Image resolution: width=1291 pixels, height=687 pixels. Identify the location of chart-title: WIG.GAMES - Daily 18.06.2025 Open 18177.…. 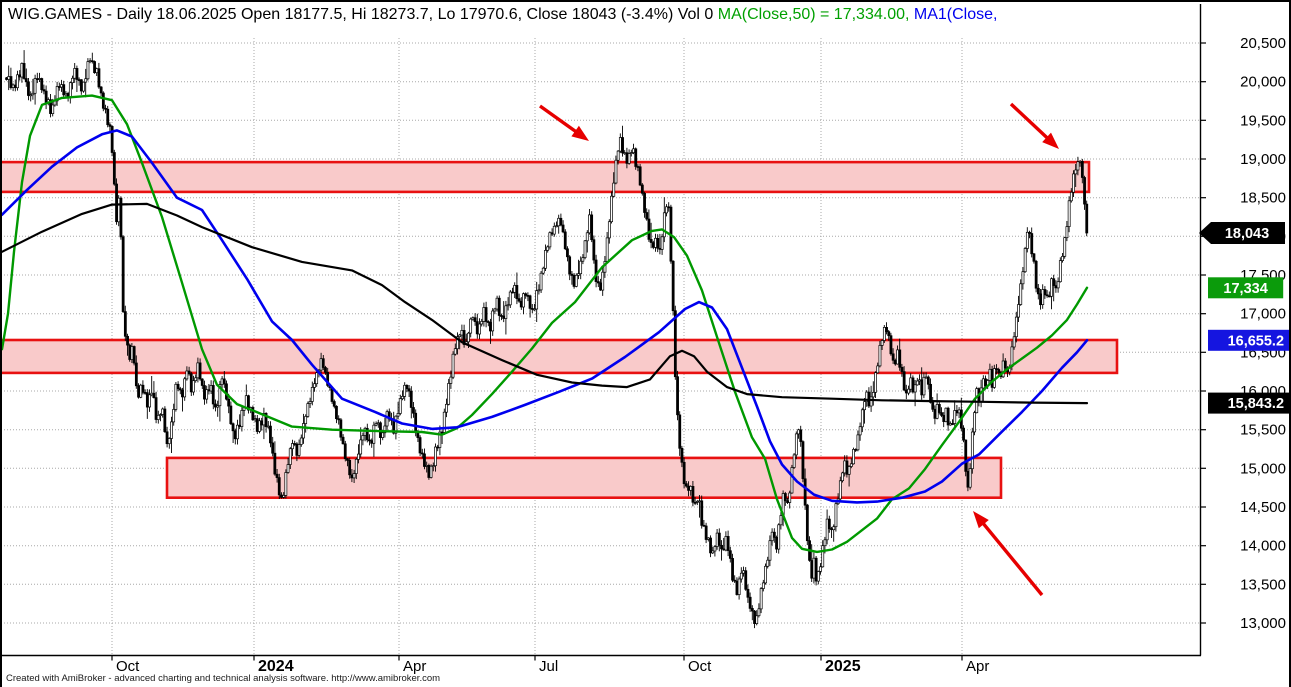
(502, 15).